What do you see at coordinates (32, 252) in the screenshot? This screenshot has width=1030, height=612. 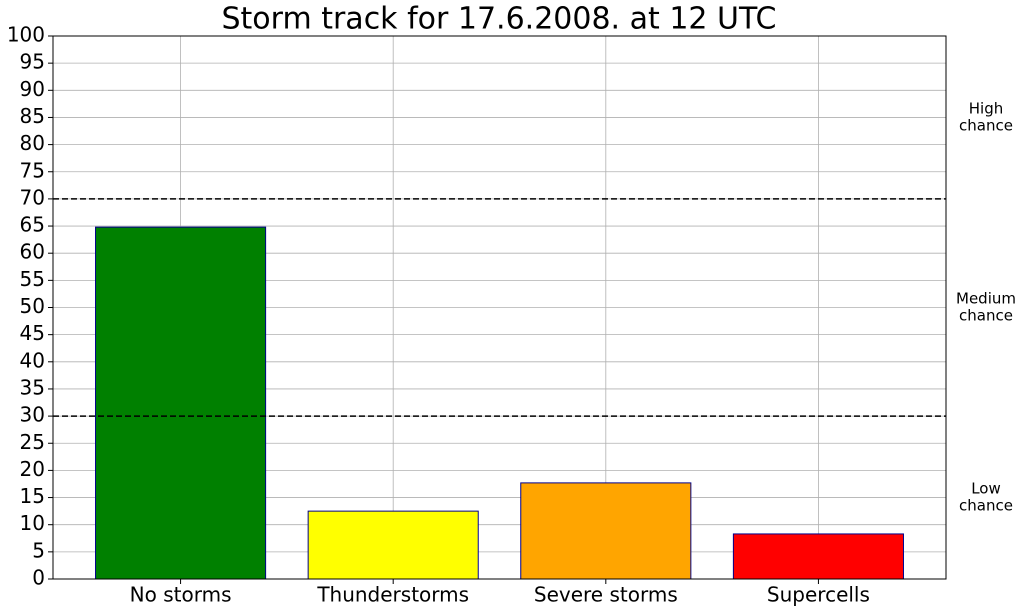 I see `y-tick-label: 60` at bounding box center [32, 252].